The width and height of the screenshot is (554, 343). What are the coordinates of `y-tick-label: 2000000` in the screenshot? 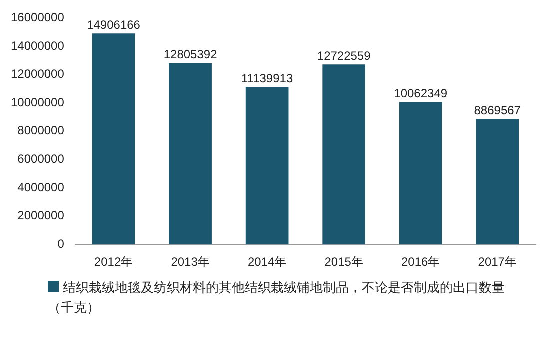 It's located at (41, 215).